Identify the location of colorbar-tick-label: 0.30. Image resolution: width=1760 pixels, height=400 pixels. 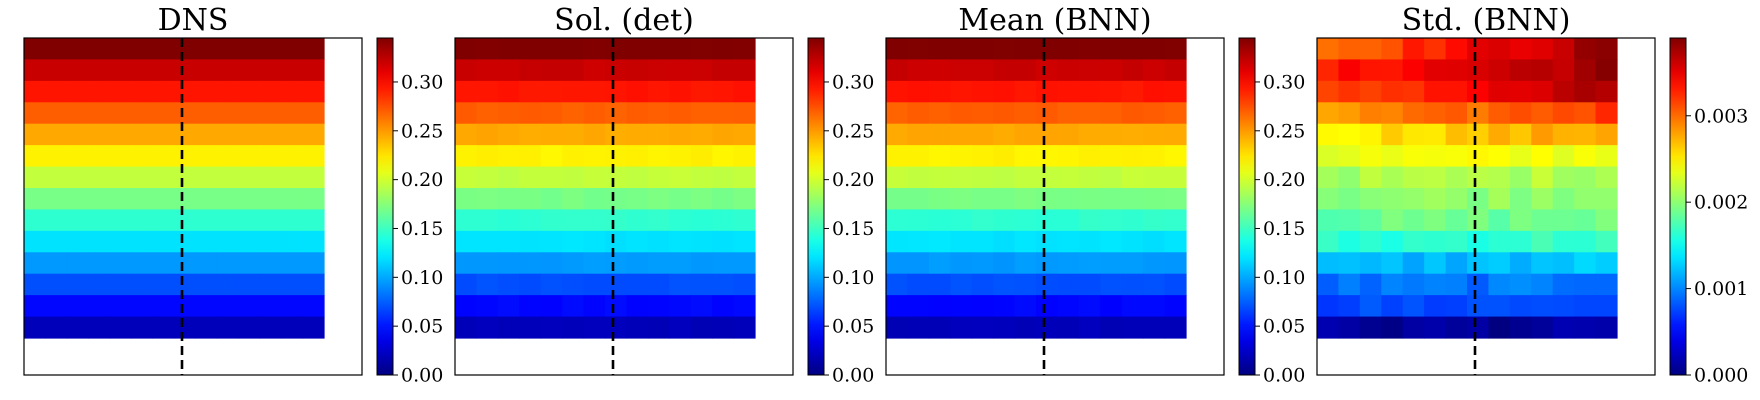
(853, 82).